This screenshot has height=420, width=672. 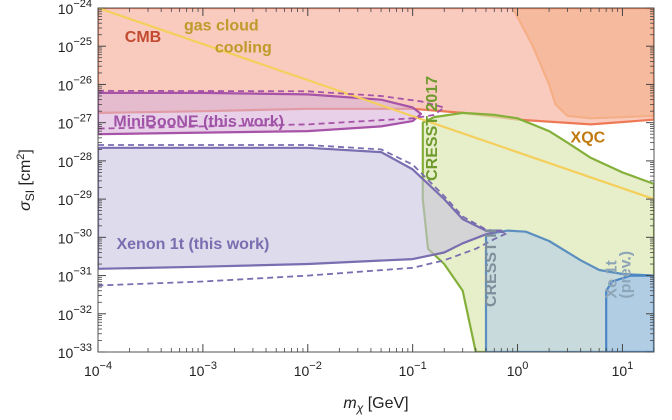 I want to click on y-tick-label: 10−33, so click(x=75, y=351).